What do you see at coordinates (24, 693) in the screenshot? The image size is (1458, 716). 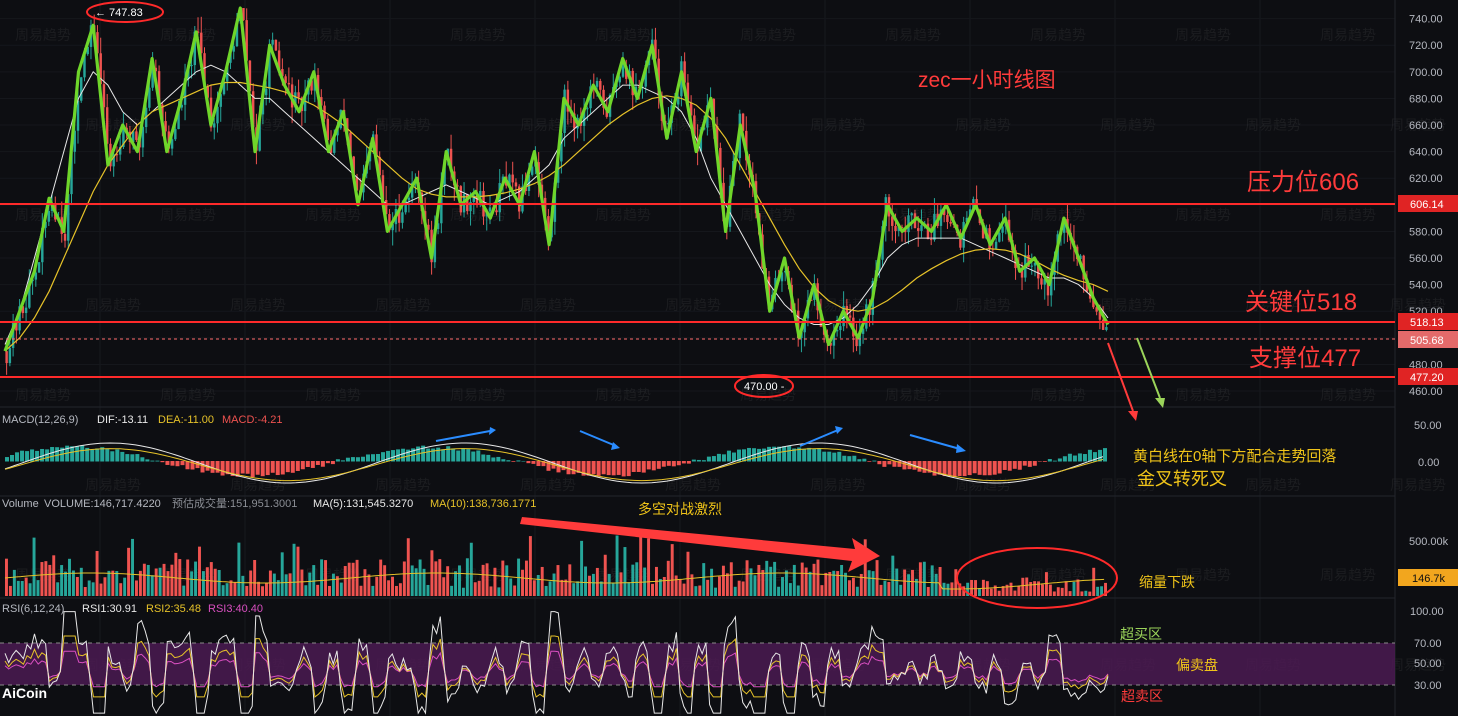 I see `aicoin-logo: AiCoin` at bounding box center [24, 693].